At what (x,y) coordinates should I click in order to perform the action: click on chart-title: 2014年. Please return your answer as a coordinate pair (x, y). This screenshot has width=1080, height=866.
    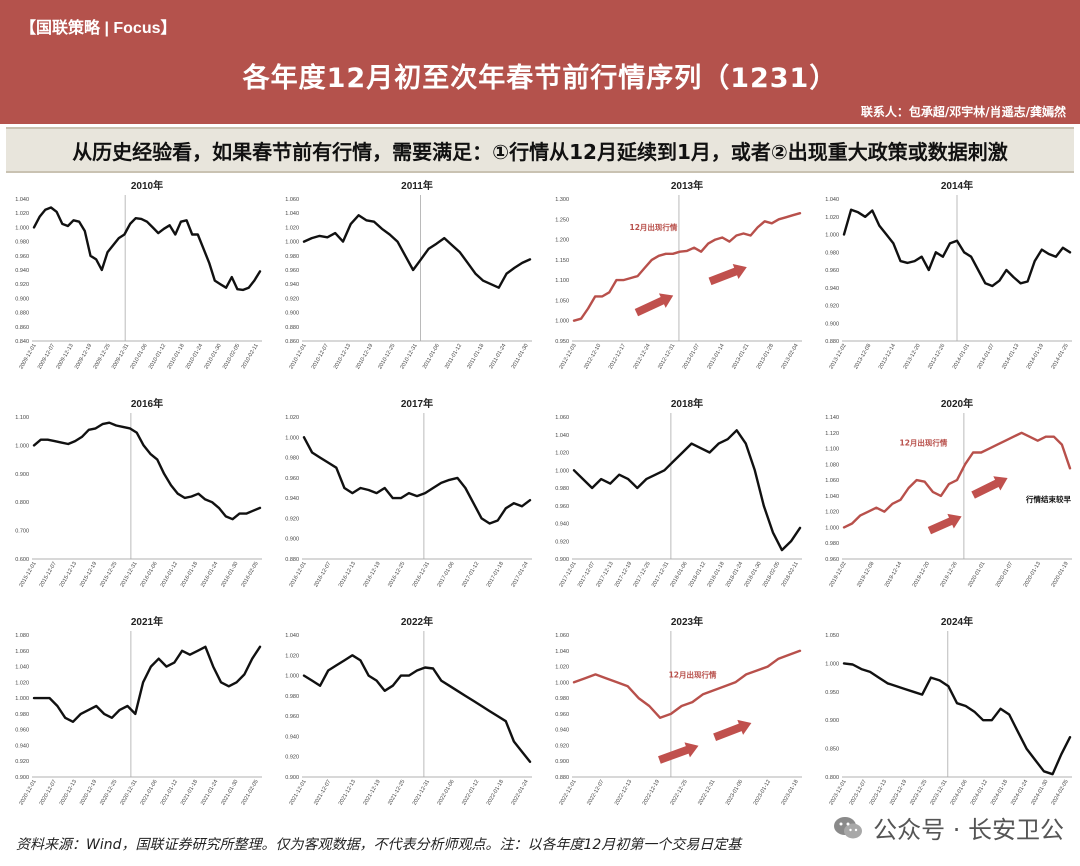
    Looking at the image, I should click on (957, 185).